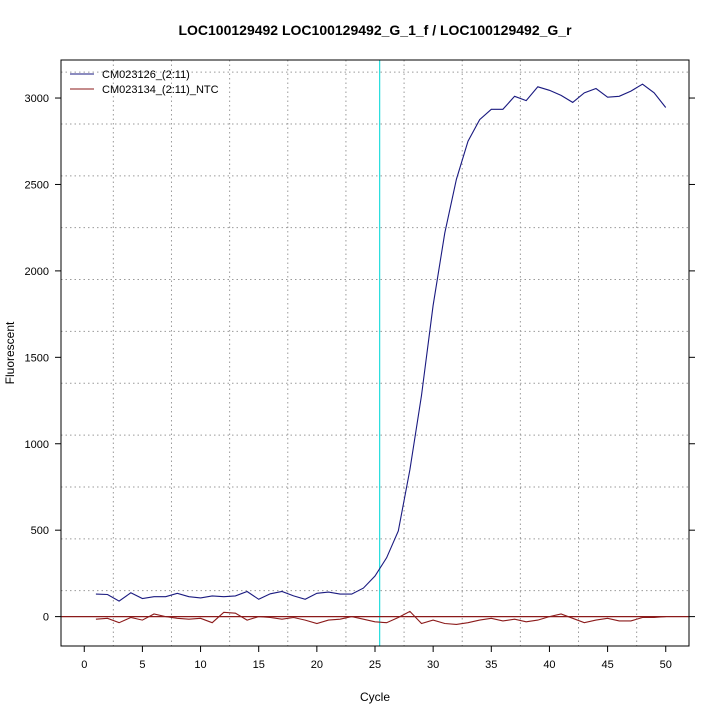 The image size is (720, 720). Describe the element at coordinates (46, 618) in the screenshot. I see `y-tick-label: 0` at that location.